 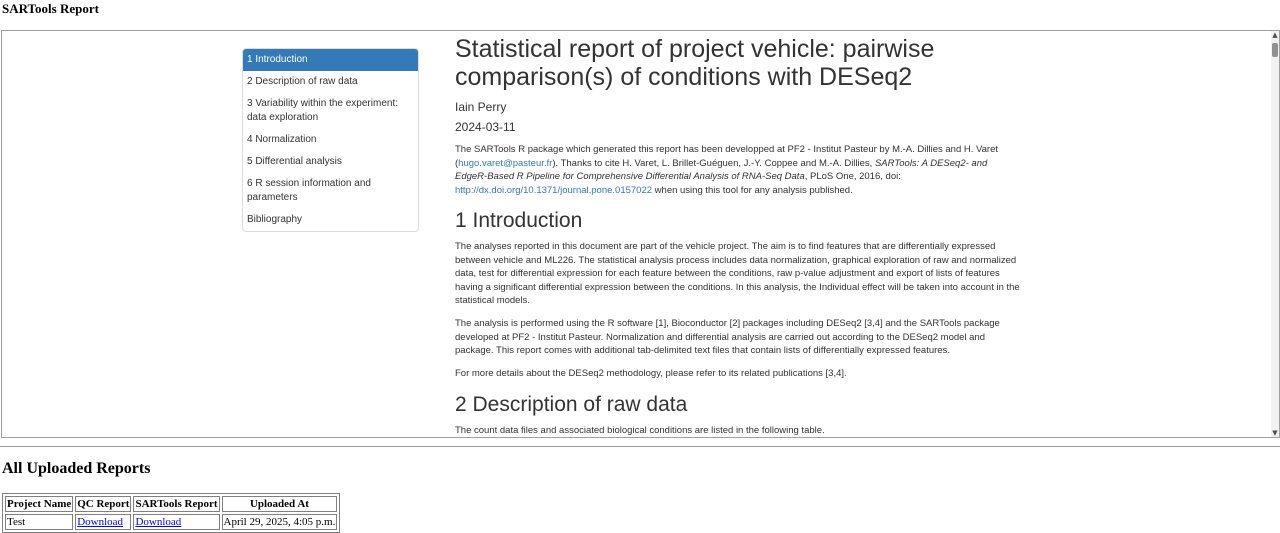 What do you see at coordinates (50, 8) in the screenshot?
I see `page-title: SARTools Report` at bounding box center [50, 8].